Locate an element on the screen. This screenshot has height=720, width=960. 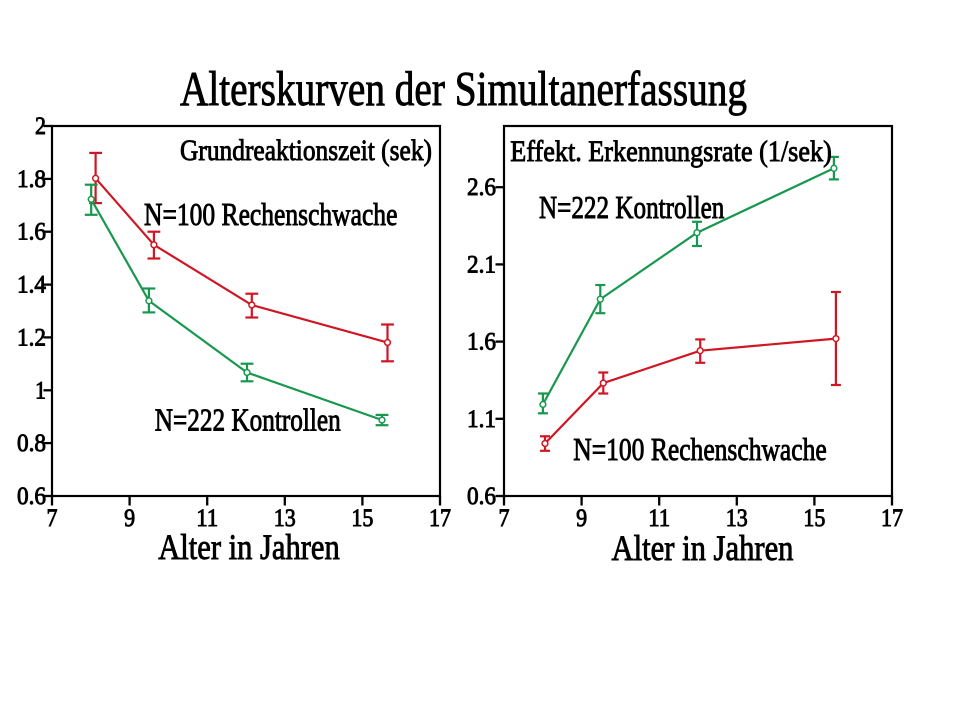
svg-text: 1.8 is located at coordinates (31, 179).